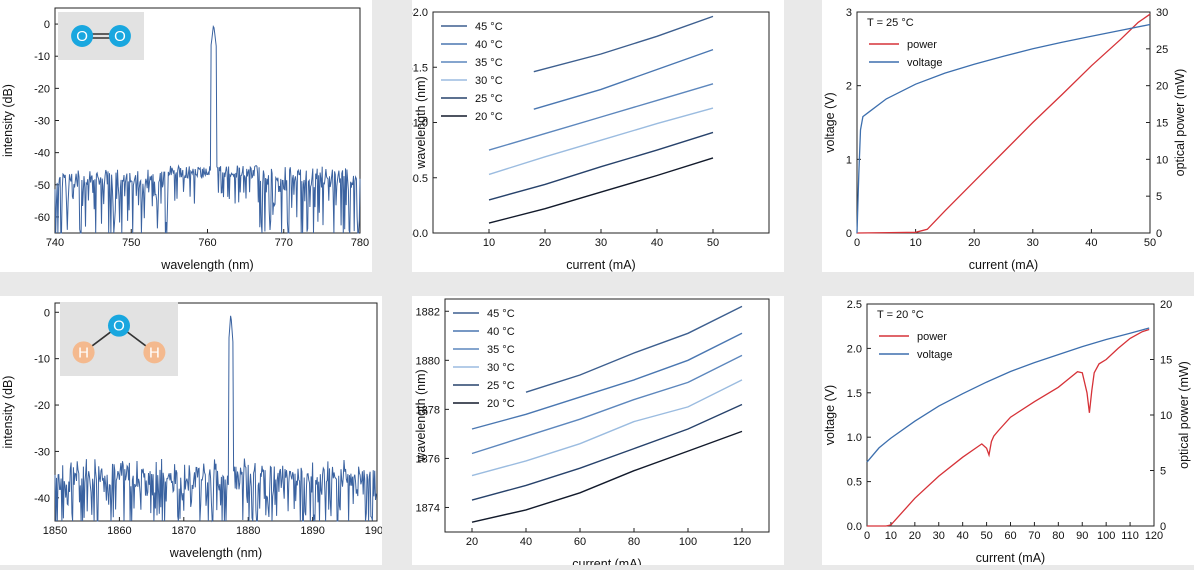  What do you see at coordinates (1184, 415) in the screenshot?
I see `y2-axis-title: optical power (mW)` at bounding box center [1184, 415].